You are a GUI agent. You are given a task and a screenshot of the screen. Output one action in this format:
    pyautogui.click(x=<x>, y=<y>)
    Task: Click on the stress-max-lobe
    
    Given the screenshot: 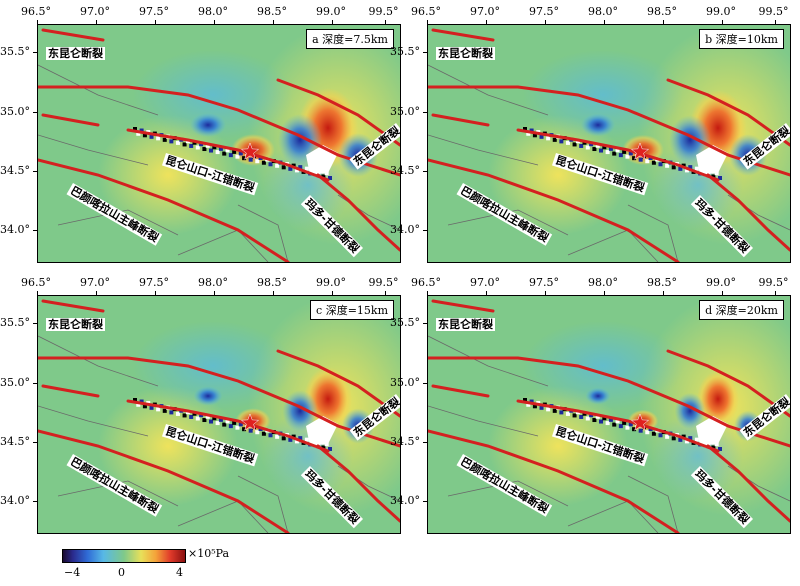 What is the action you would take?
    pyautogui.click(x=718, y=399)
    